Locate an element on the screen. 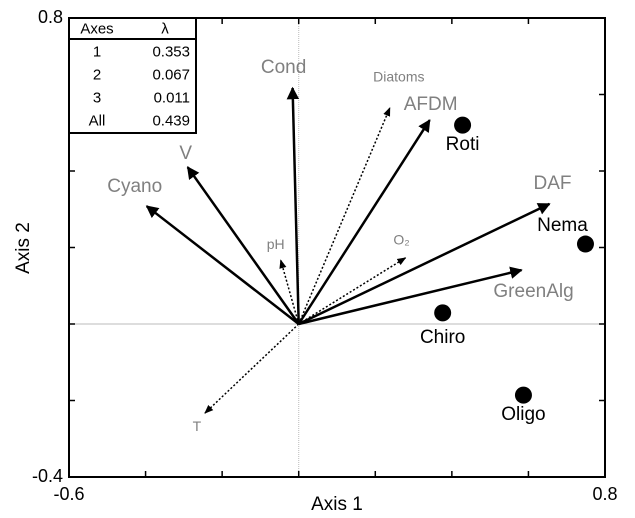 This screenshot has height=518, width=635. table-cell: 0.439 is located at coordinates (171, 120).